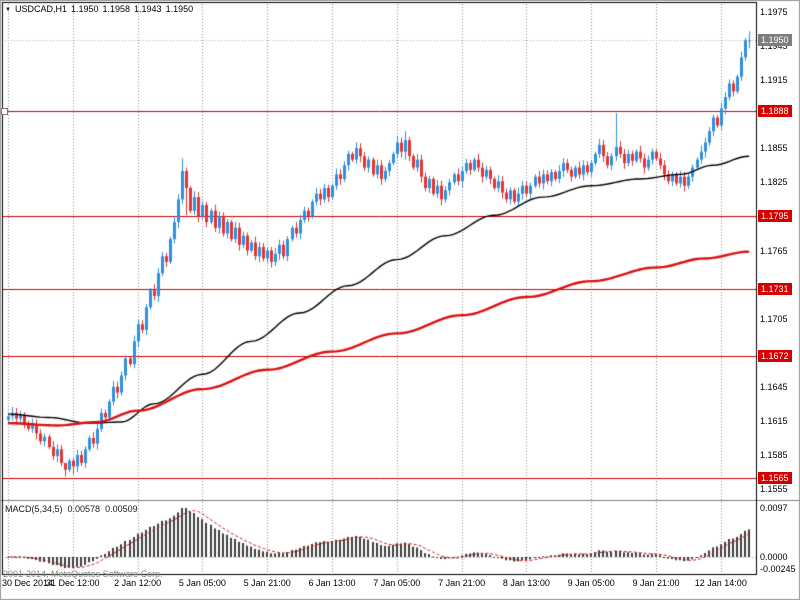 The image size is (800, 600). Describe the element at coordinates (775, 289) in the screenshot. I see `price-level-label: 1.1731` at that location.